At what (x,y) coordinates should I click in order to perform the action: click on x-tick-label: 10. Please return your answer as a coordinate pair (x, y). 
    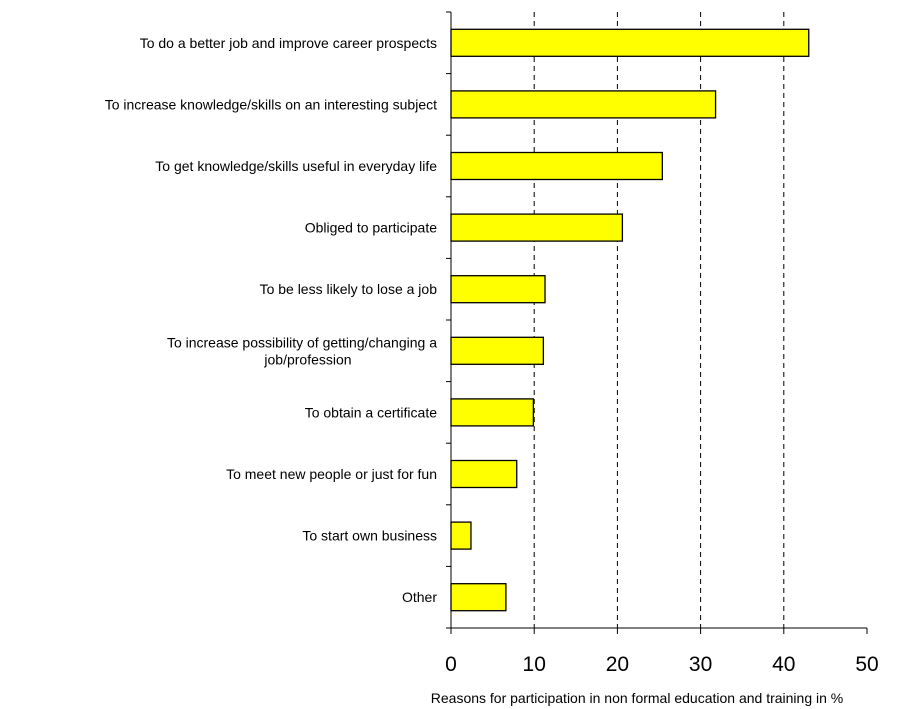
    Looking at the image, I should click on (534, 664).